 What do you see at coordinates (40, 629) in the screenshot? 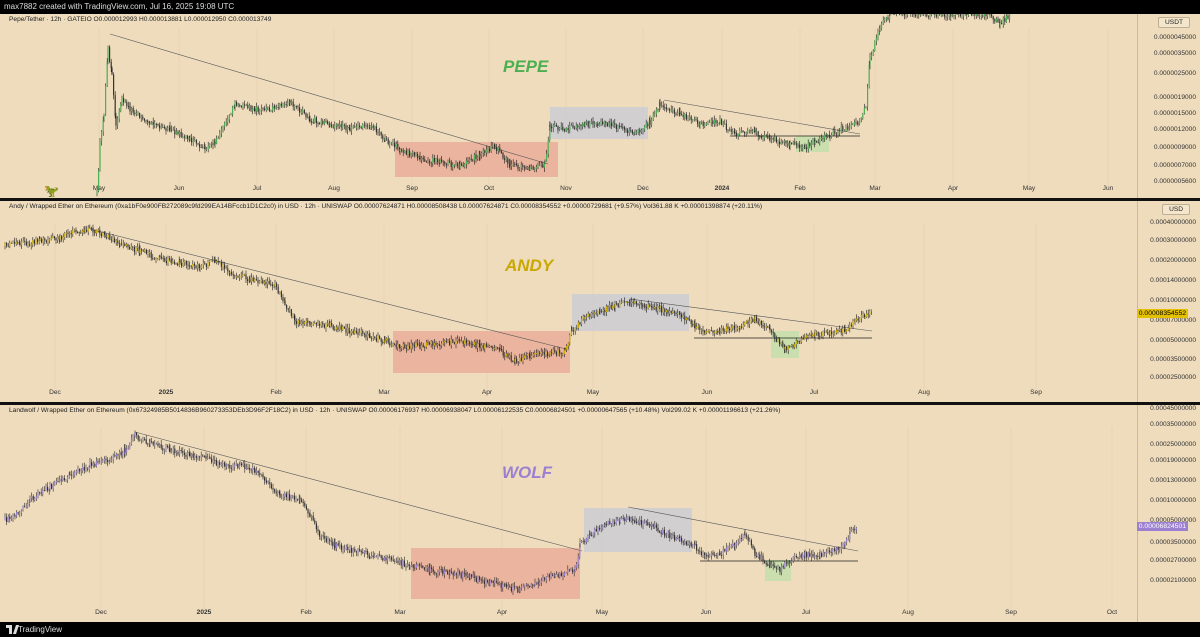
I see `footer-brand: TradingView` at bounding box center [40, 629].